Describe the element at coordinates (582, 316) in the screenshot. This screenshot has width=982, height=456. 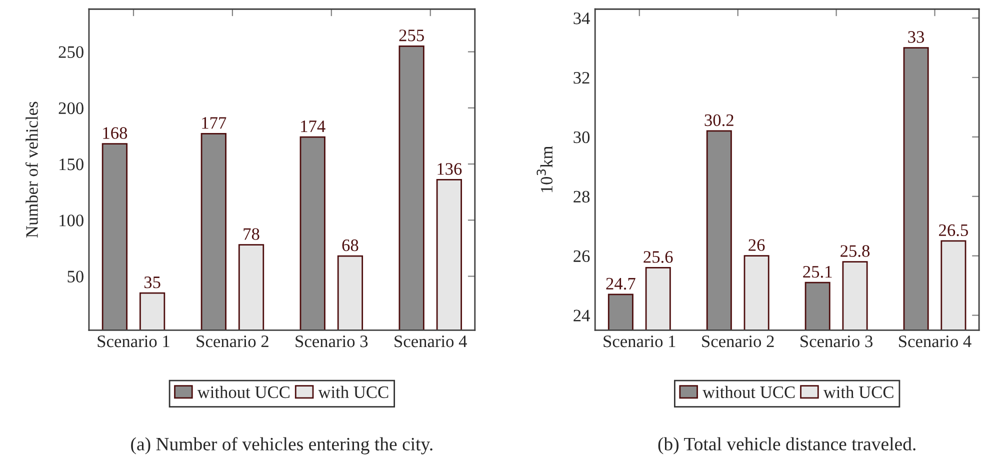
I see `y-tick-label: 24` at that location.